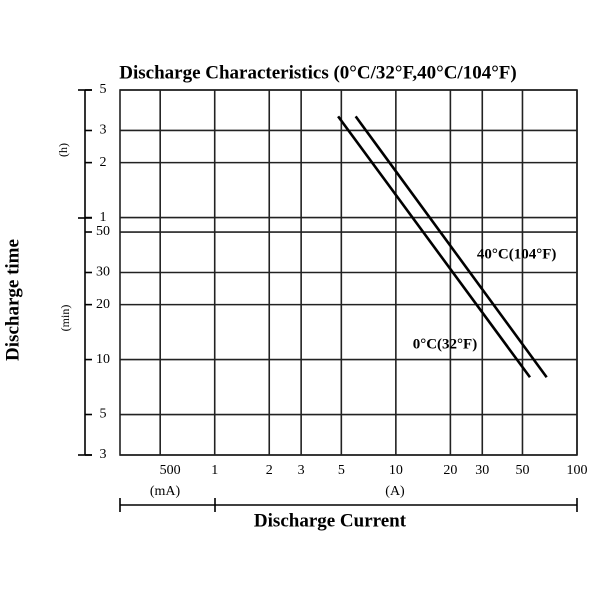 The height and width of the screenshot is (600, 600). What do you see at coordinates (103, 304) in the screenshot?
I see `y-tick-label: 20` at bounding box center [103, 304].